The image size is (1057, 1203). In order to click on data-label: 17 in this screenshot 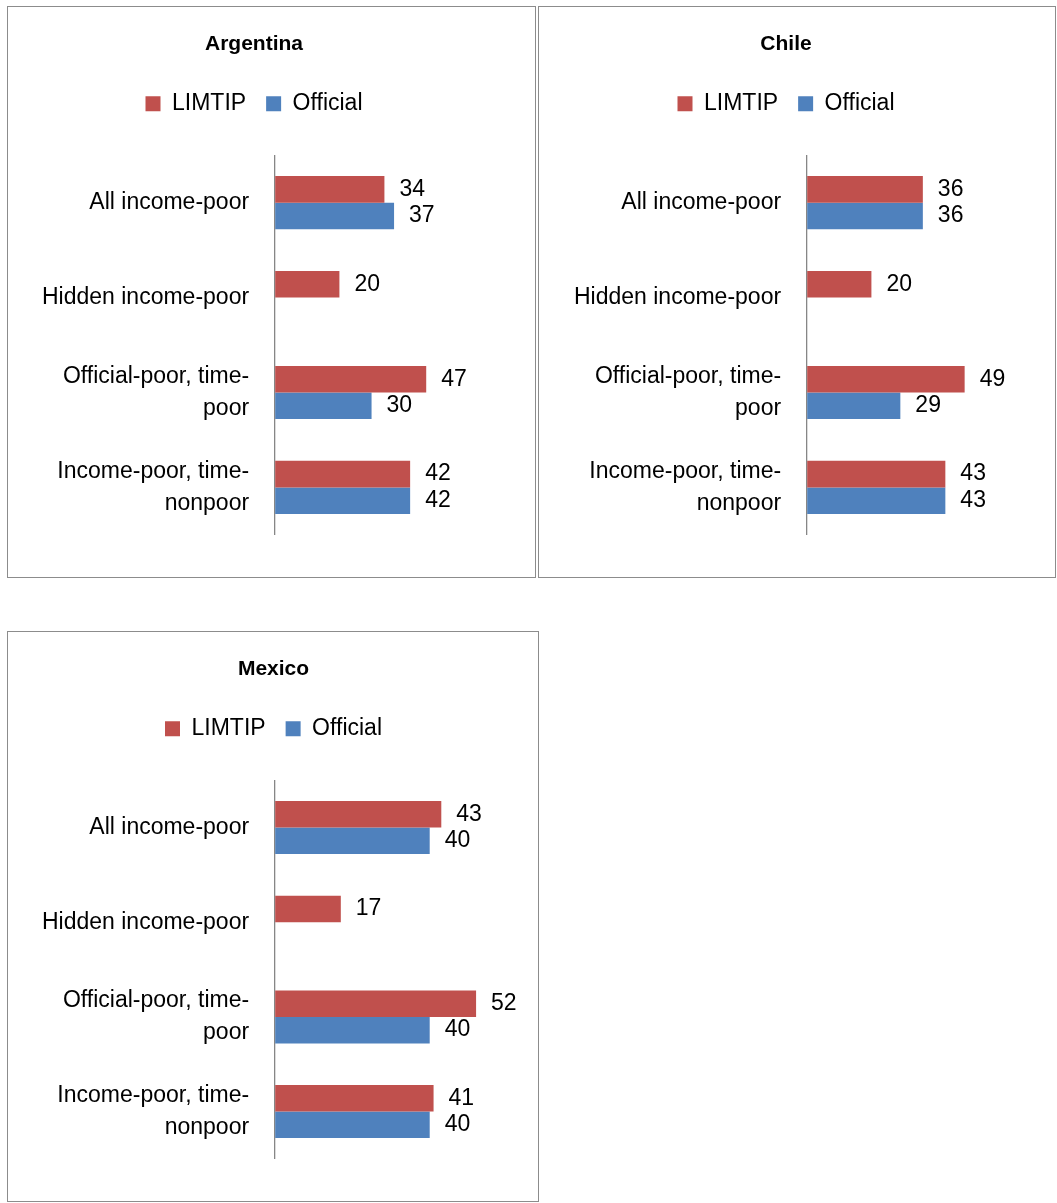, I will do `click(368, 907)`.